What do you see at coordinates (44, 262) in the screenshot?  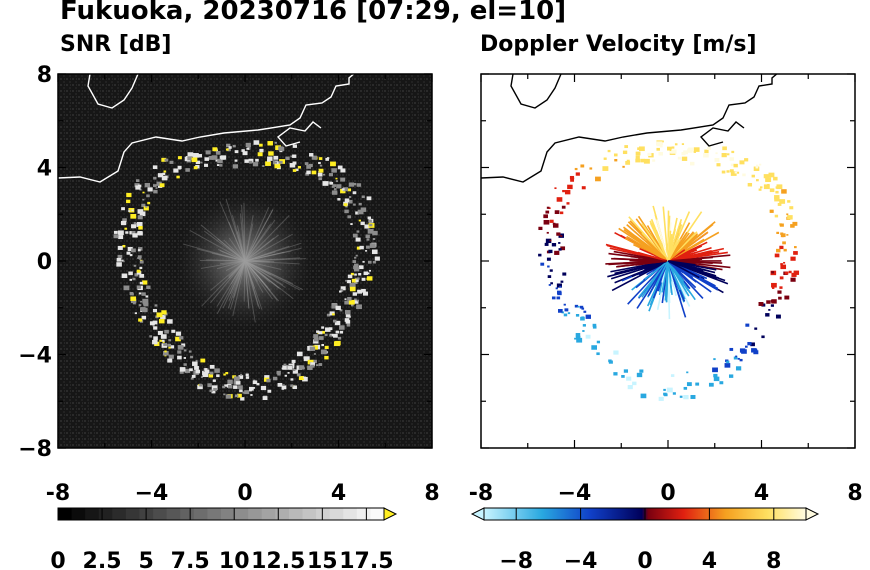 I see `snr-ytick-label: 0` at bounding box center [44, 262].